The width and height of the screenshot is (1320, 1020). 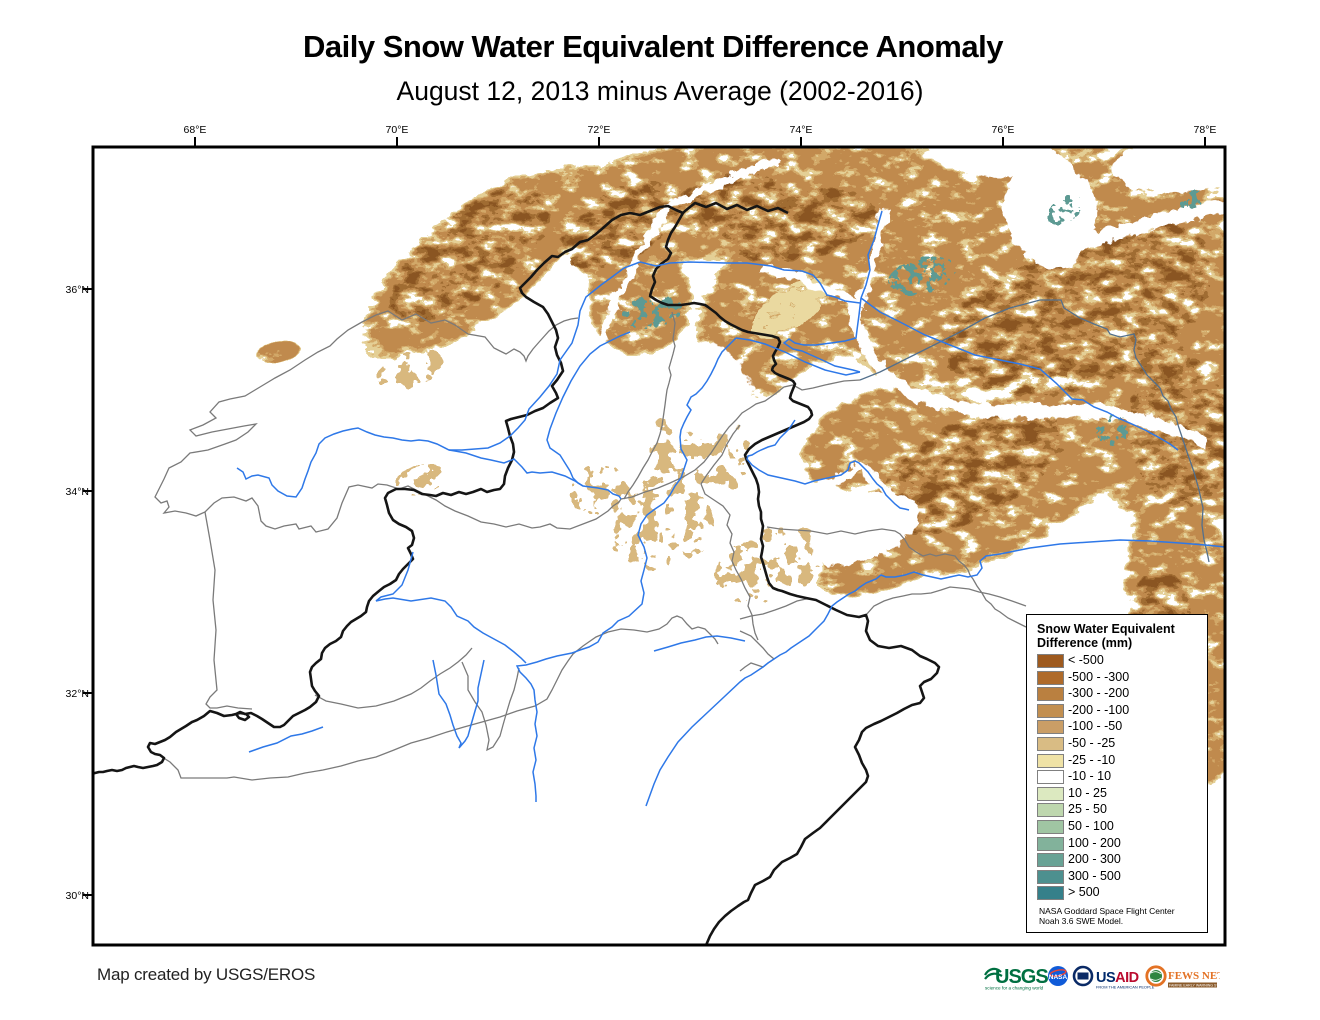 I want to click on svg-text: FEWS NET, so click(x=1194, y=976).